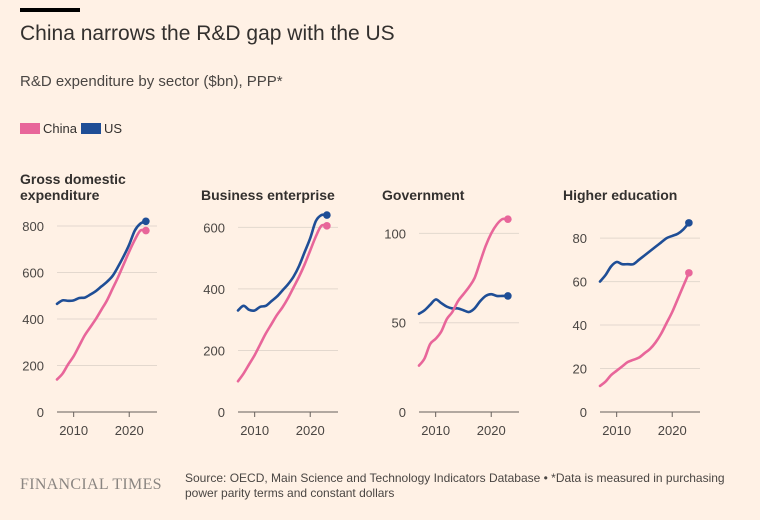 This screenshot has height=520, width=760. I want to click on x-tick-label-gross: 2010, so click(73, 430).